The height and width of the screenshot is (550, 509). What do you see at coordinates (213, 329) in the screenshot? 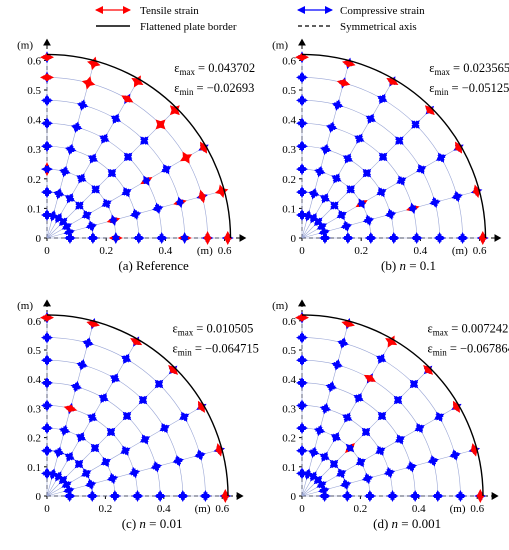
I see `eps-max-label: εmax = 0.010505` at bounding box center [213, 329].